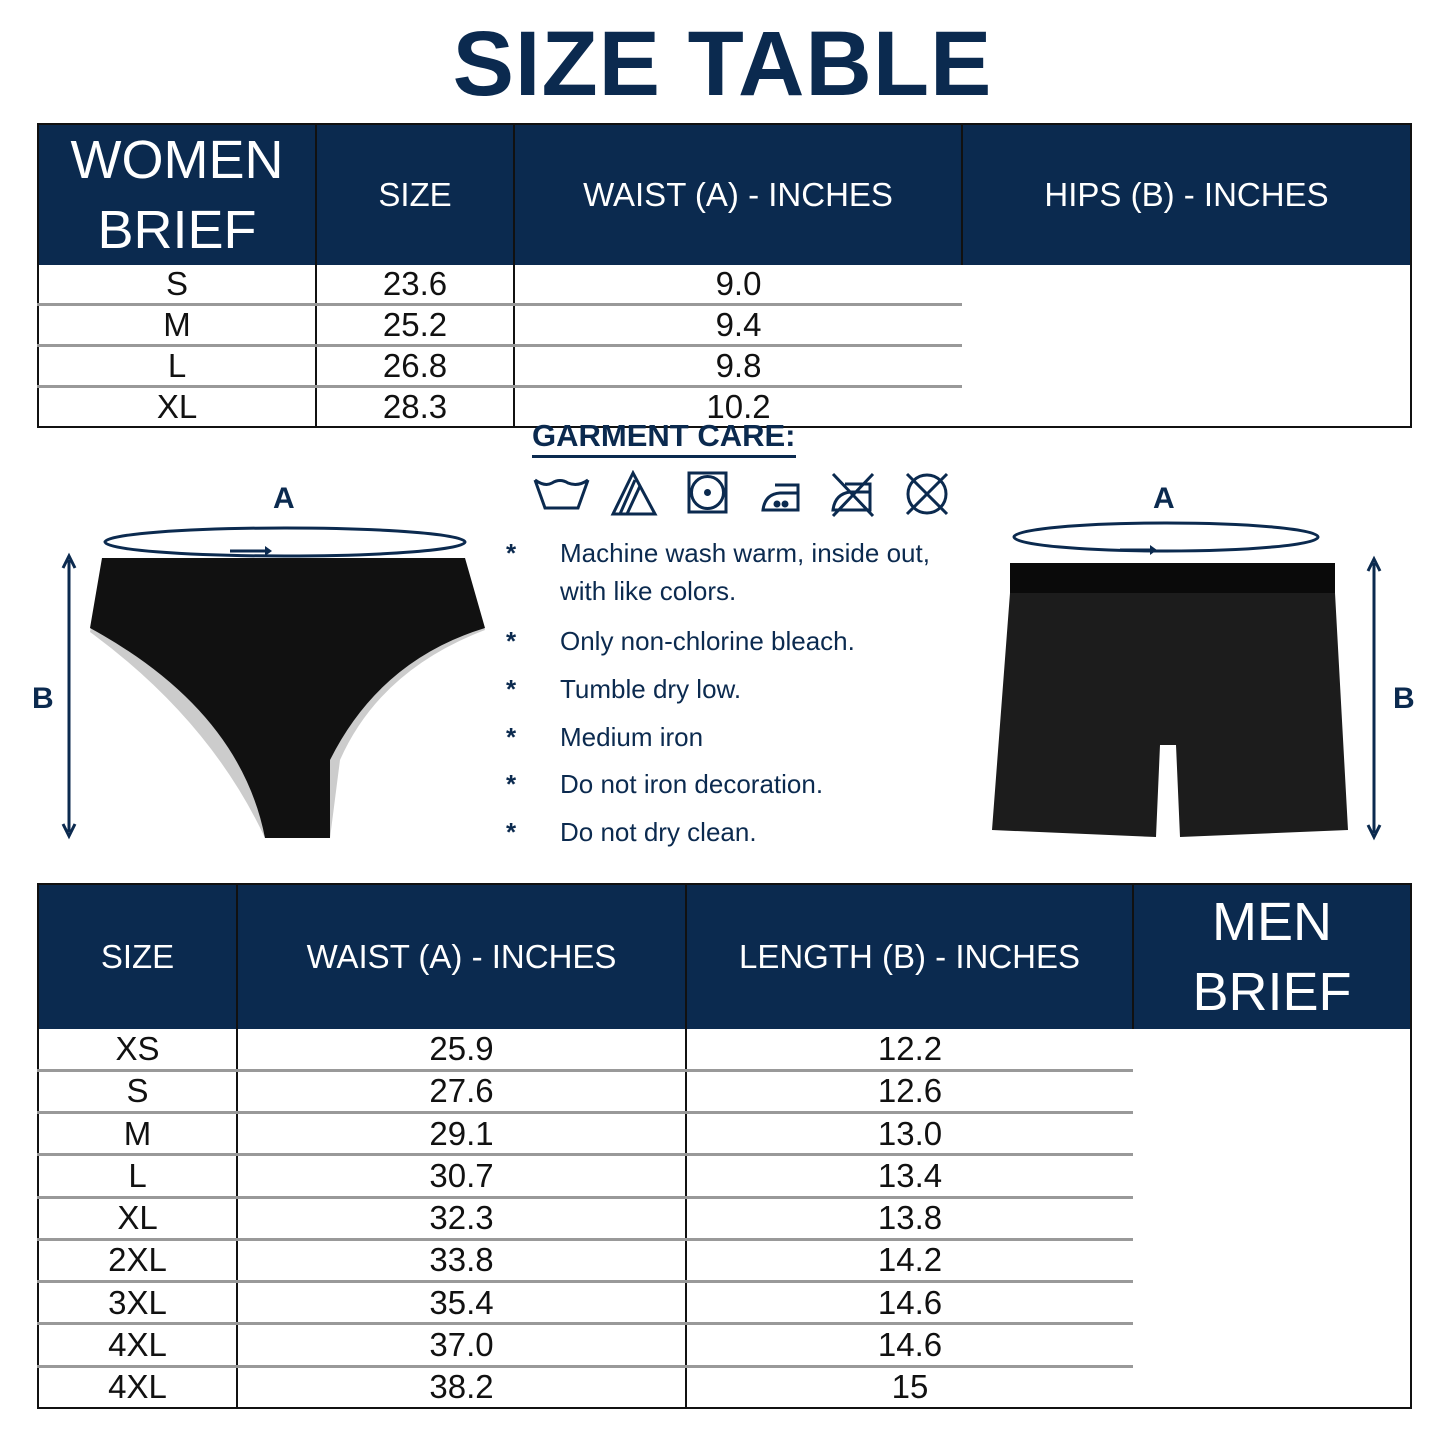 This screenshot has width=1445, height=1445. I want to click on waist-cell: 26.8, so click(414, 365).